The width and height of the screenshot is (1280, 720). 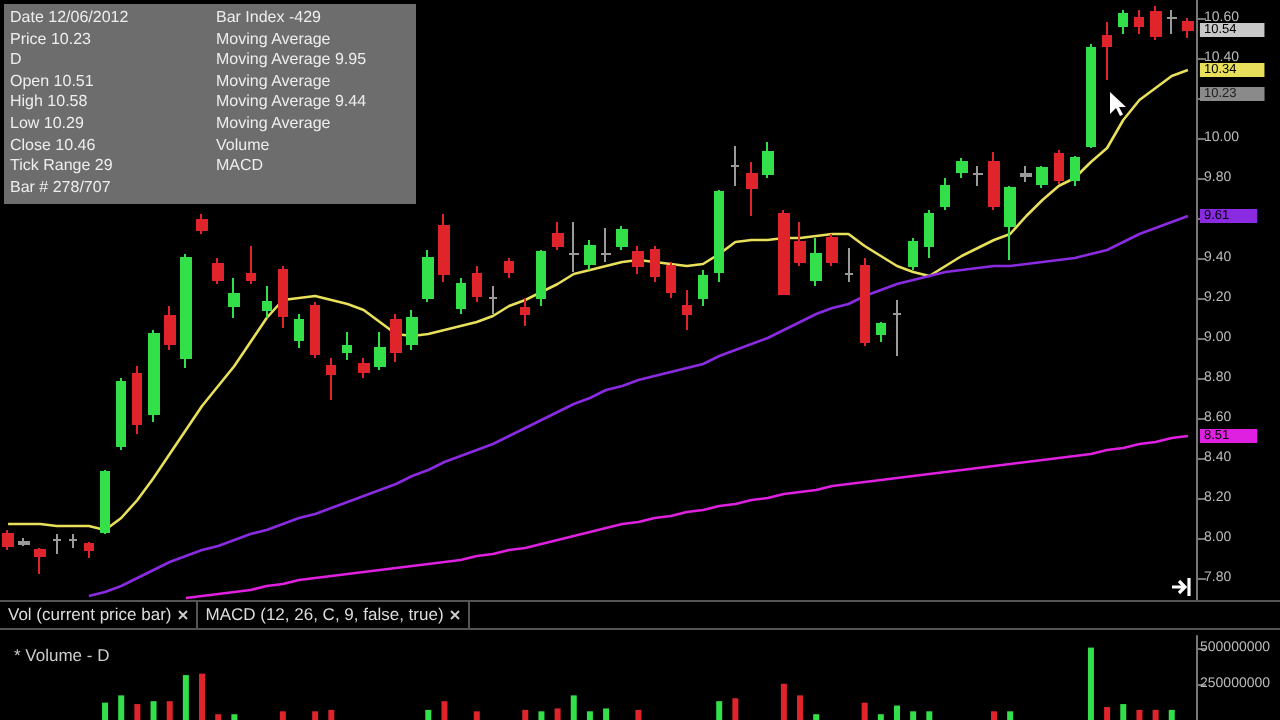 I want to click on text: Vol (current price bar), so click(x=90, y=615).